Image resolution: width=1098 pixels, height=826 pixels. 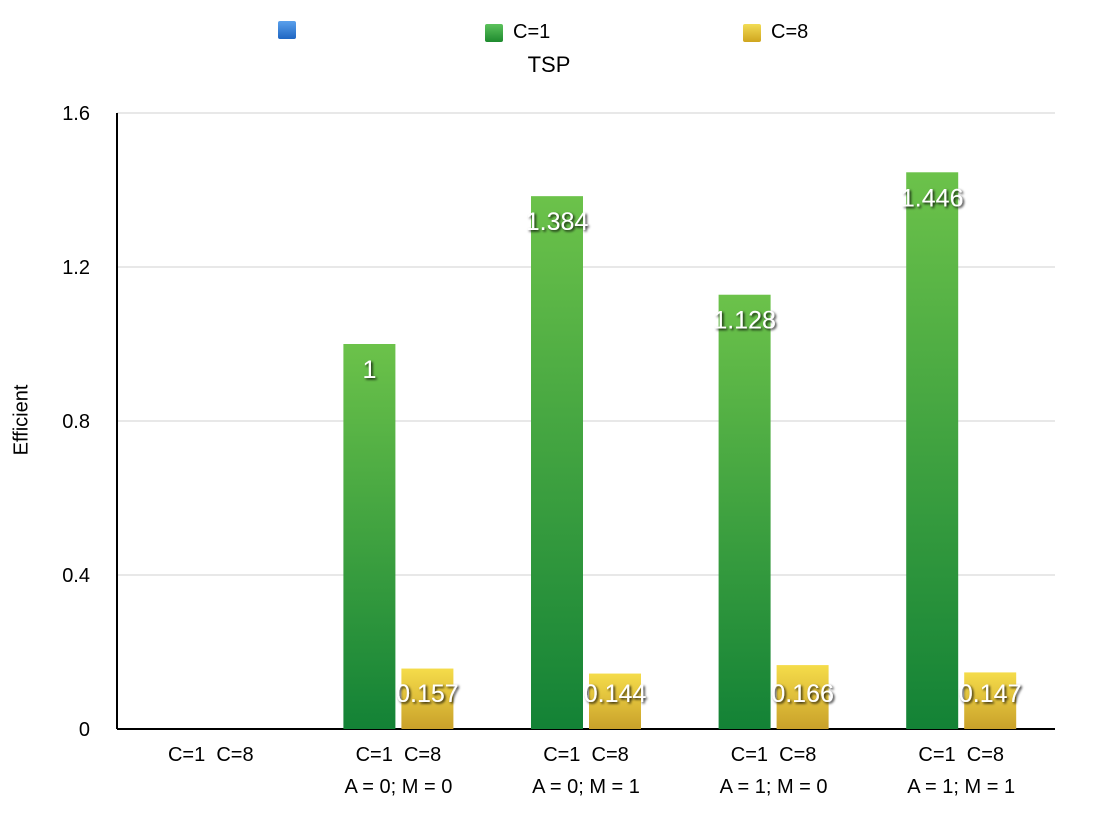 What do you see at coordinates (774, 787) in the screenshot?
I see `x-tick-sublabel: A = 1; M = 0` at bounding box center [774, 787].